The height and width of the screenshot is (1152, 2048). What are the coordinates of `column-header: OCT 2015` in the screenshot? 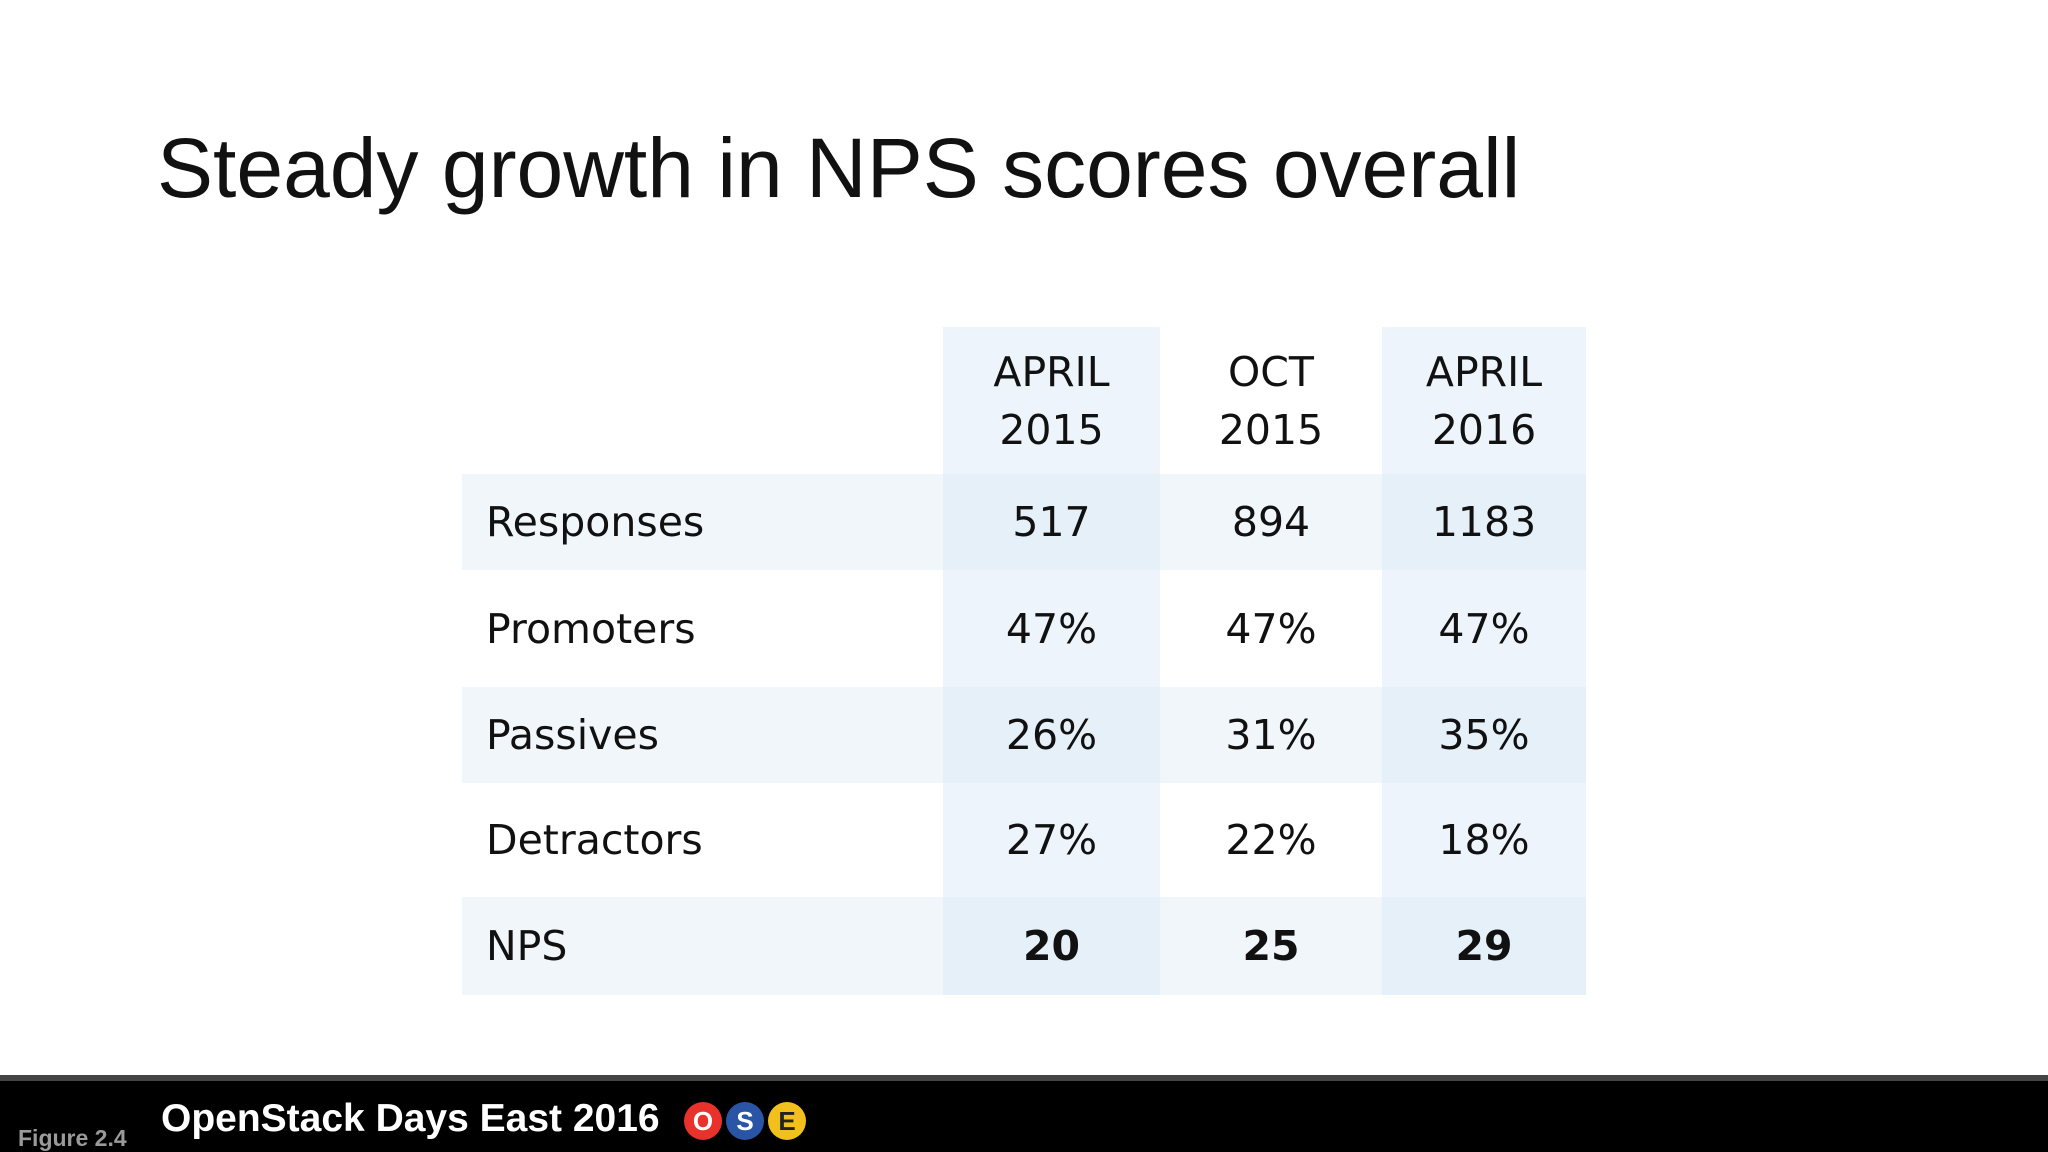 It's located at (1271, 400).